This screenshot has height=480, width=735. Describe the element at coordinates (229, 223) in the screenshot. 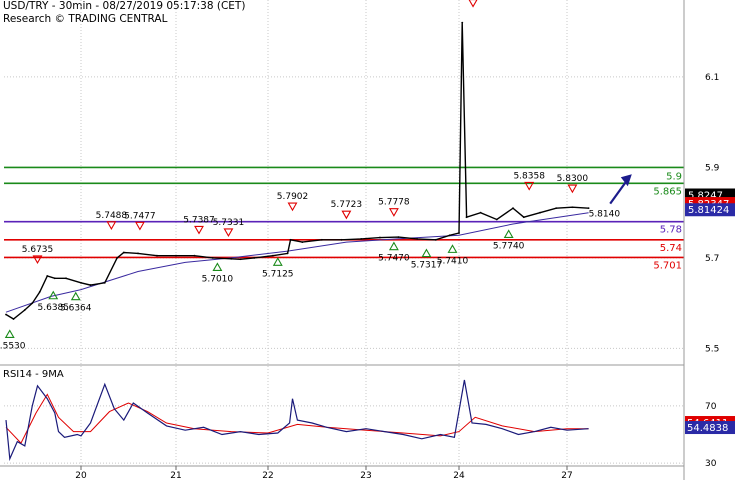

I see `annotation-label: 5.7331` at that location.